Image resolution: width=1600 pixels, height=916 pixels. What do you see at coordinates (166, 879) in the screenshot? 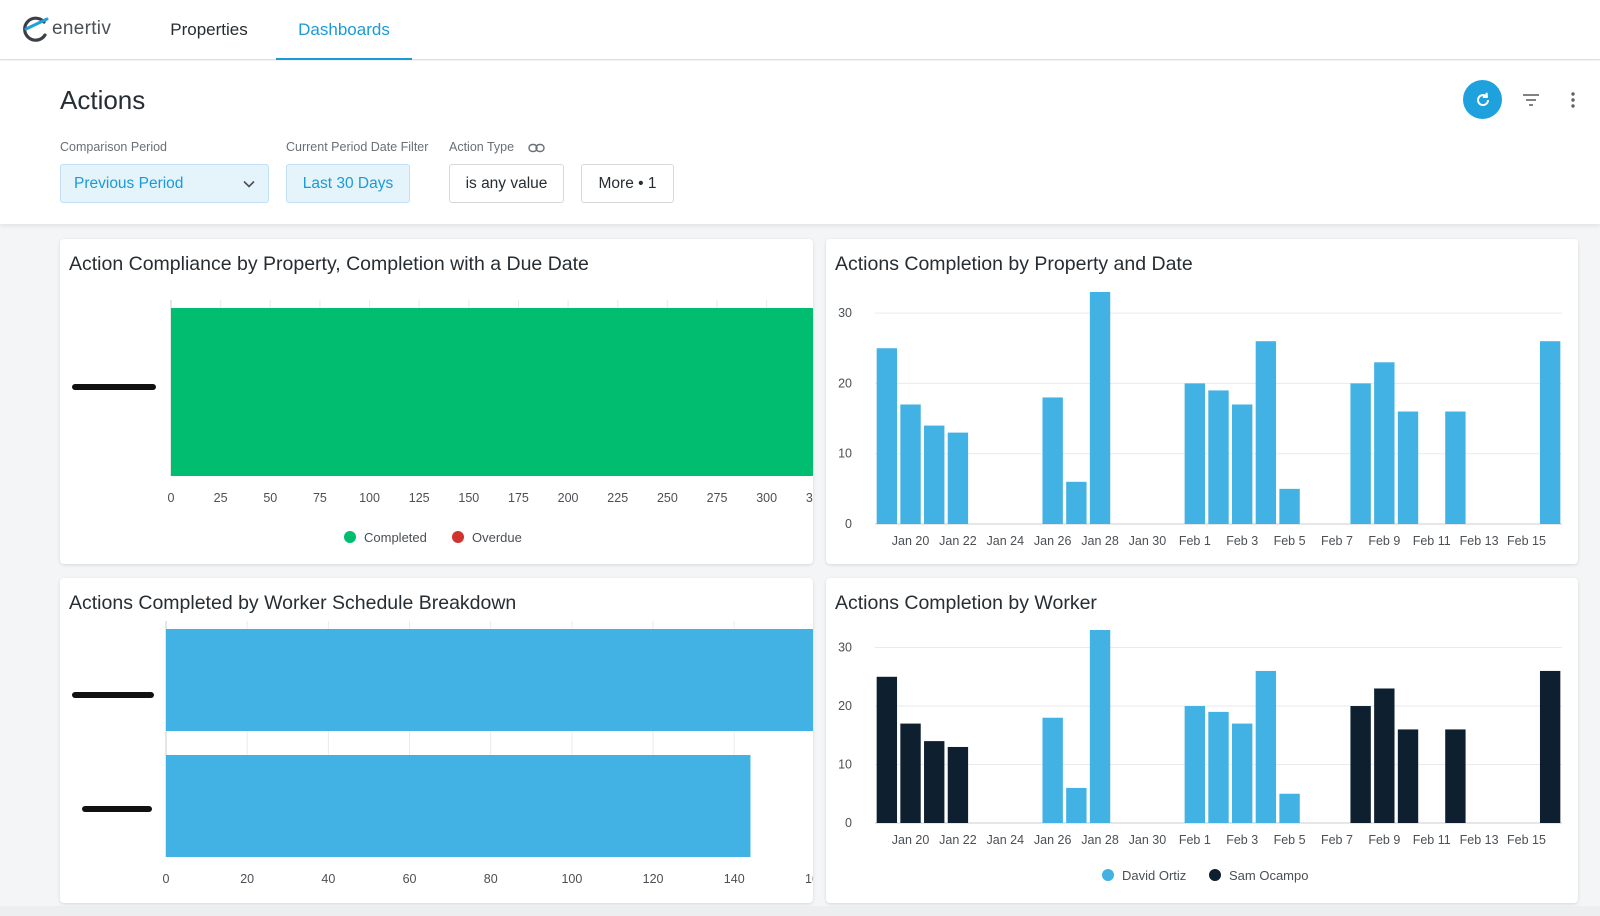
I see `x-tick-label: 0` at bounding box center [166, 879].